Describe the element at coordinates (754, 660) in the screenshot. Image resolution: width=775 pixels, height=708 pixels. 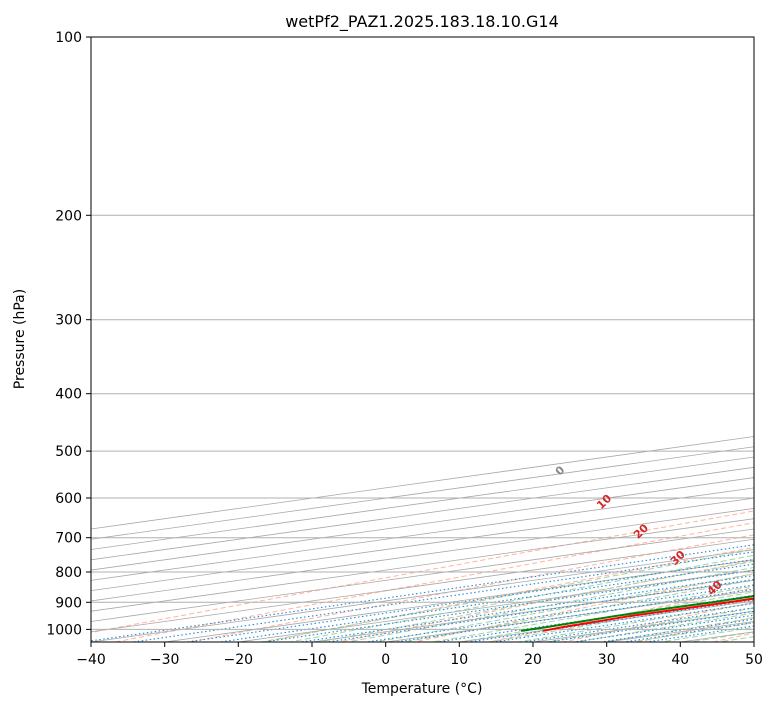
I see `x-tick-label: 50` at that location.